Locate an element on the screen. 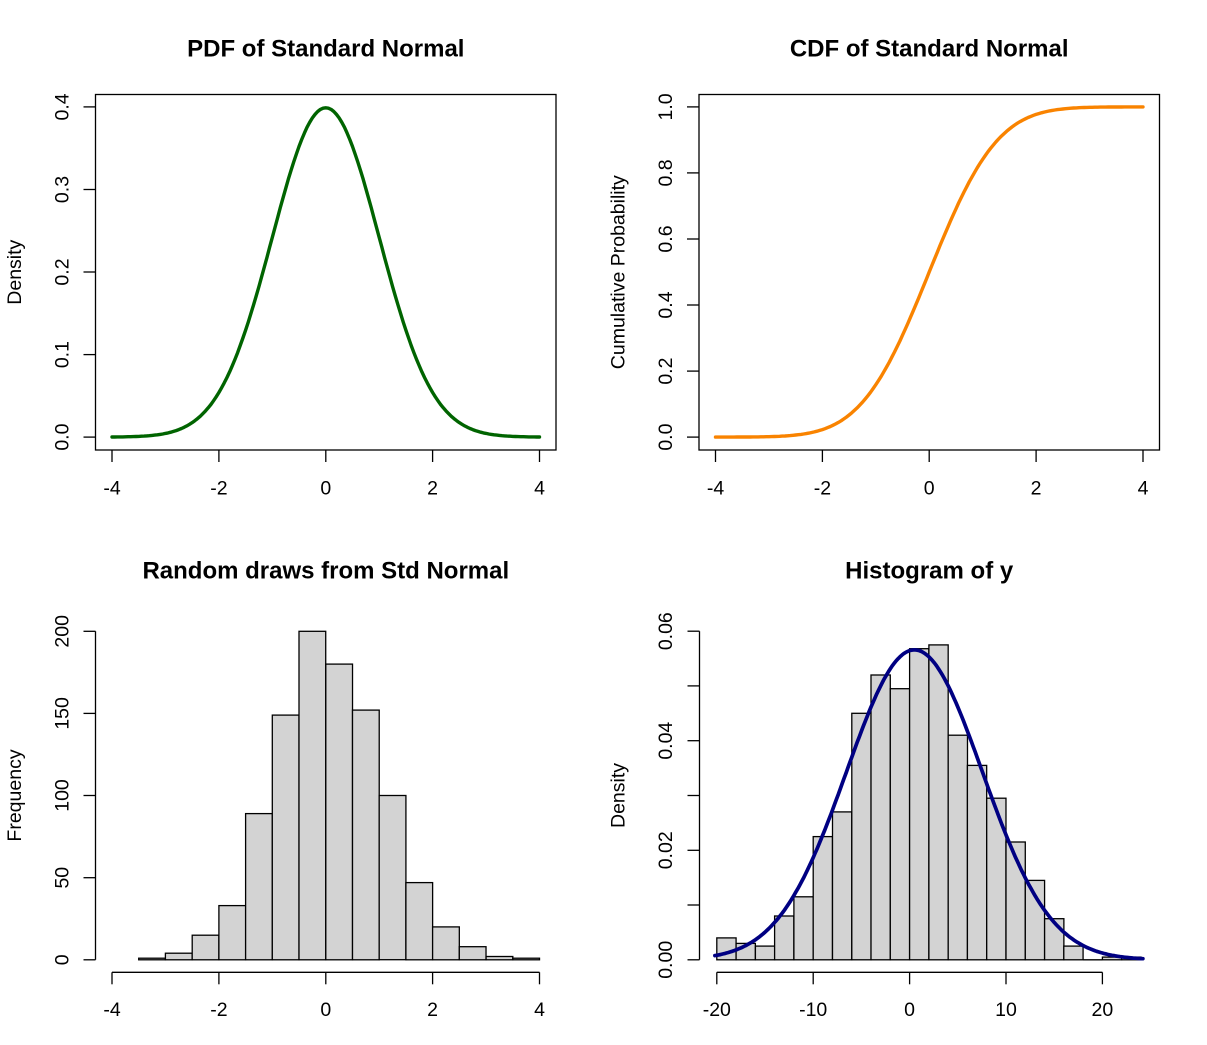  svg-text: 0.02 is located at coordinates (666, 850).